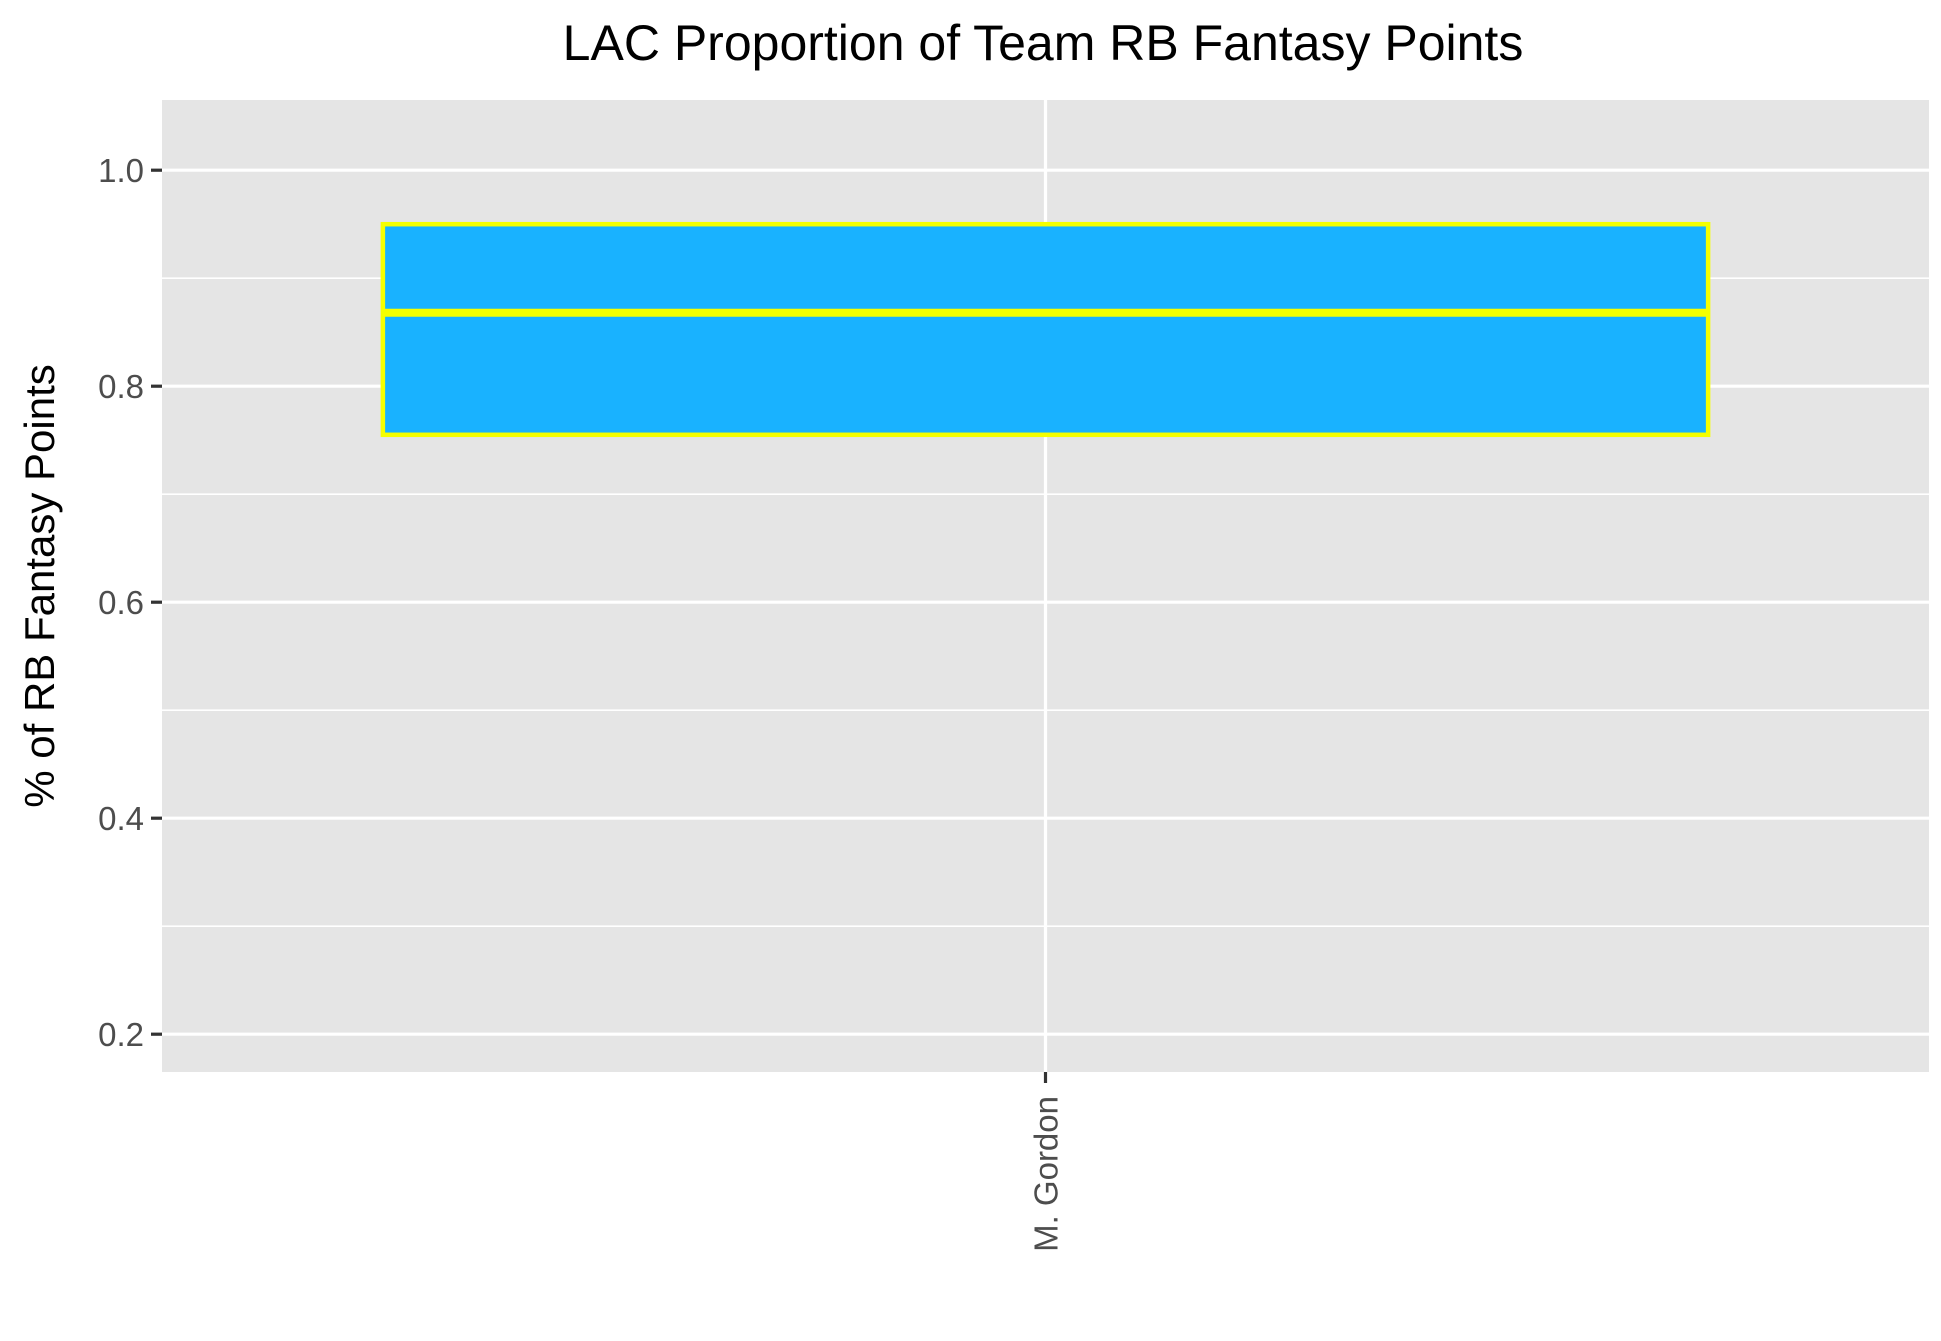  I want to click on x-axis: M. Gordon, so click(1046, 1162).